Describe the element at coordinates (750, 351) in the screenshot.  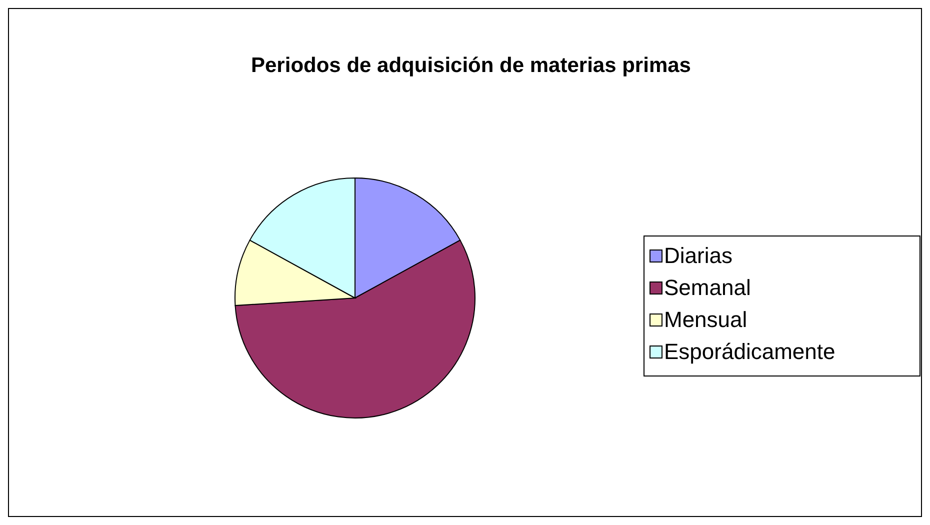
I see `legend-label: Esporádicamente` at that location.